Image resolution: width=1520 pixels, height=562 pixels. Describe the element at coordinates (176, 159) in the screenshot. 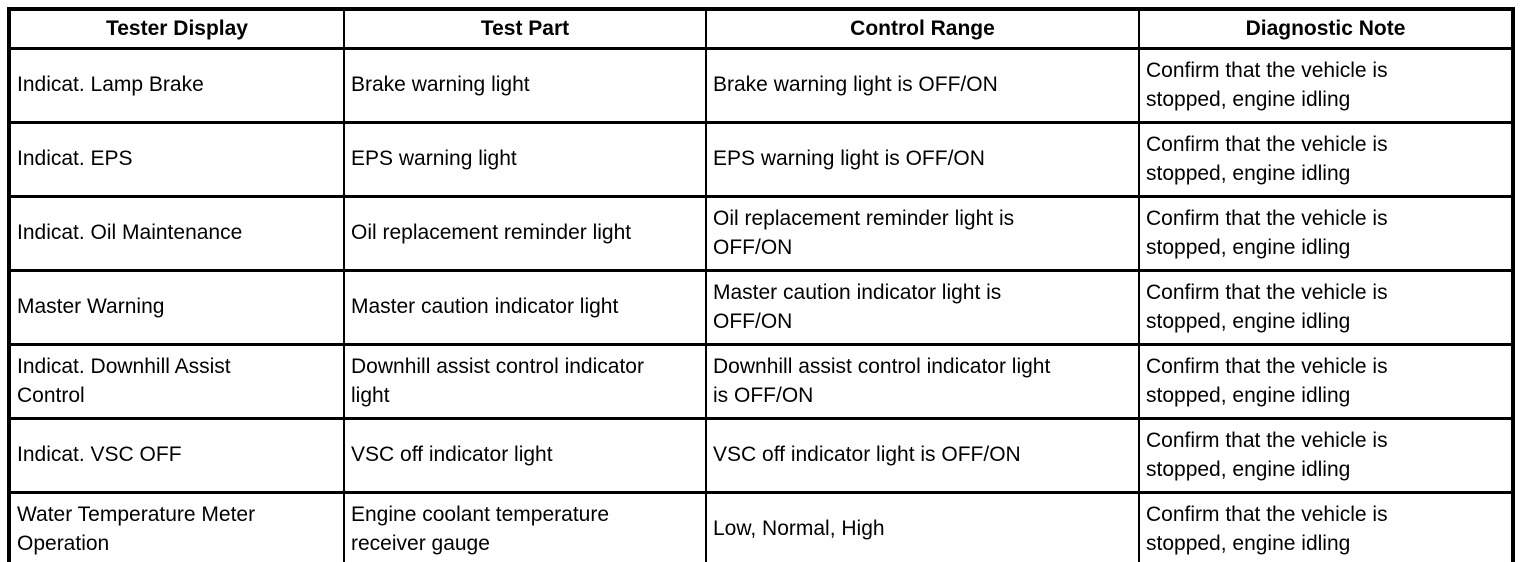

I see `cell-tester-display: Indicat. EPS` at that location.